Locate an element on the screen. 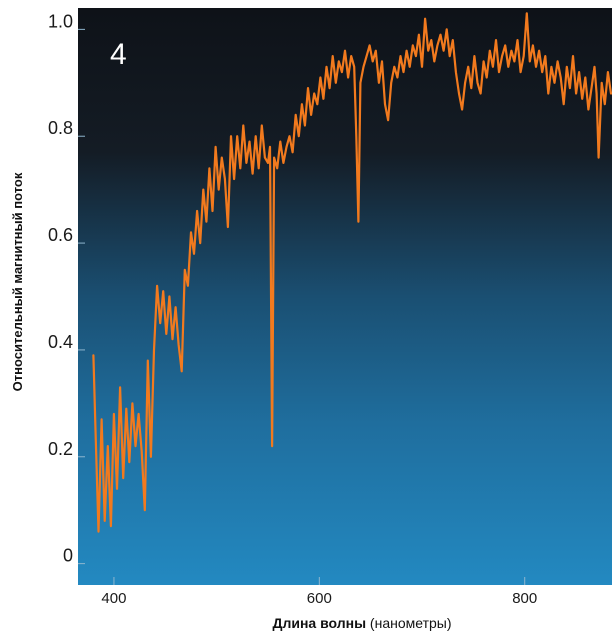  y-tick-label: 0.4 is located at coordinates (60, 342).